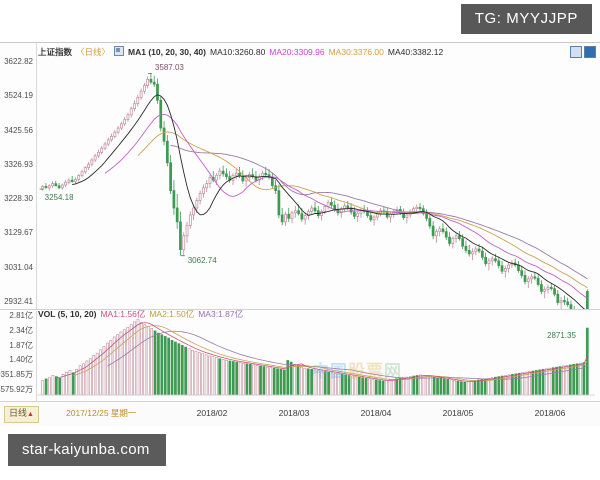 Image resolution: width=600 pixels, height=480 pixels. What do you see at coordinates (221, 314) in the screenshot?
I see `vol-ma3-value: MA3:1.87亿` at bounding box center [221, 314].